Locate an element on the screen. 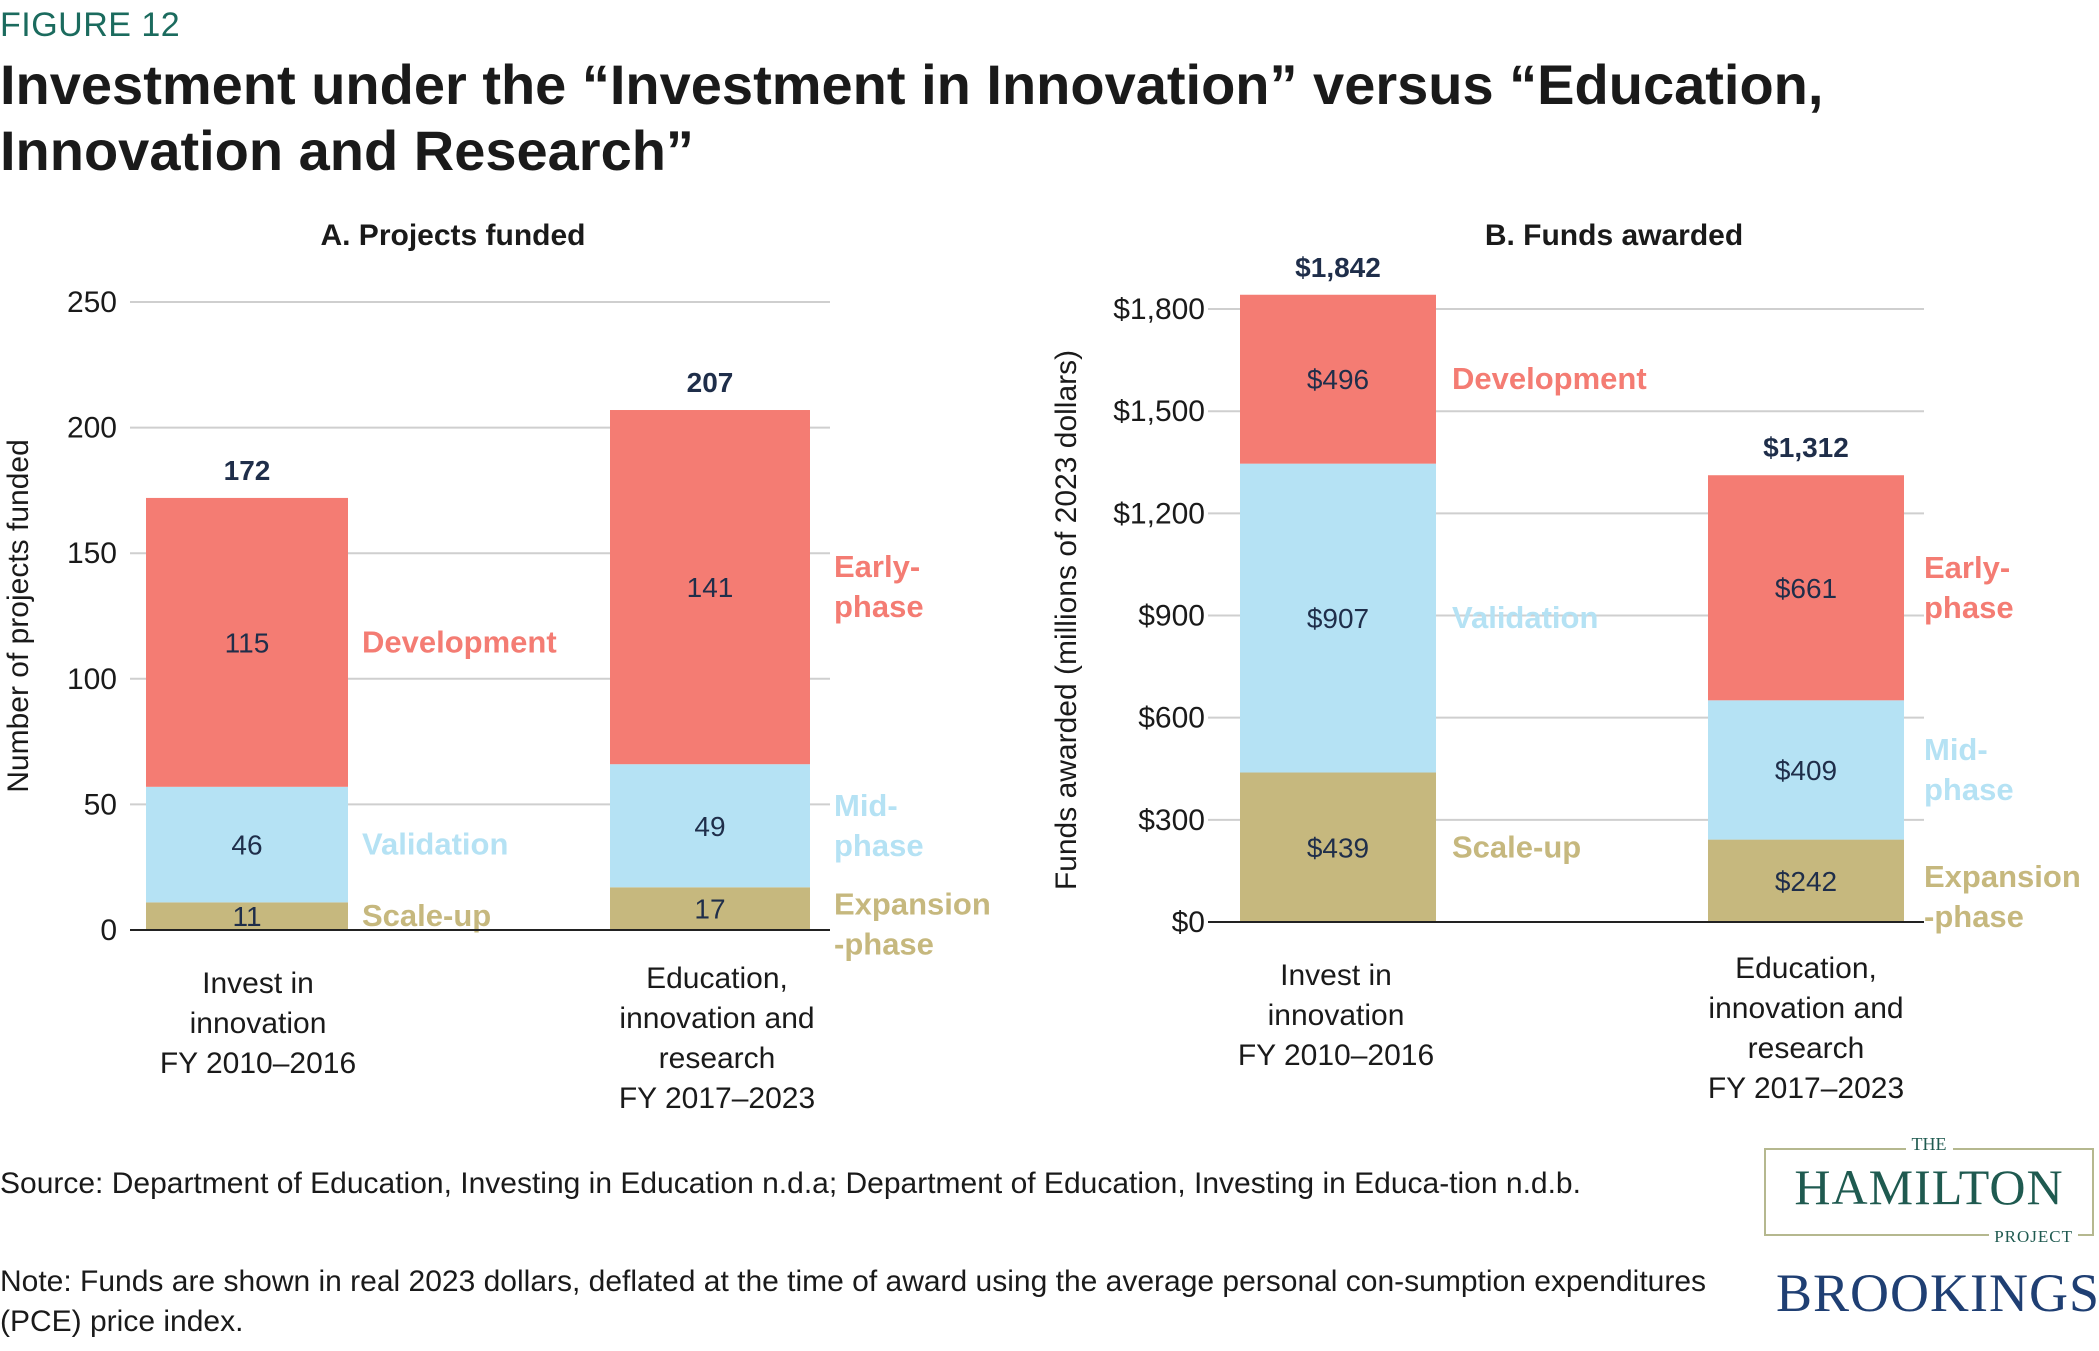 This screenshot has width=2099, height=1351. y-tick-label: $900 is located at coordinates (1171, 616).